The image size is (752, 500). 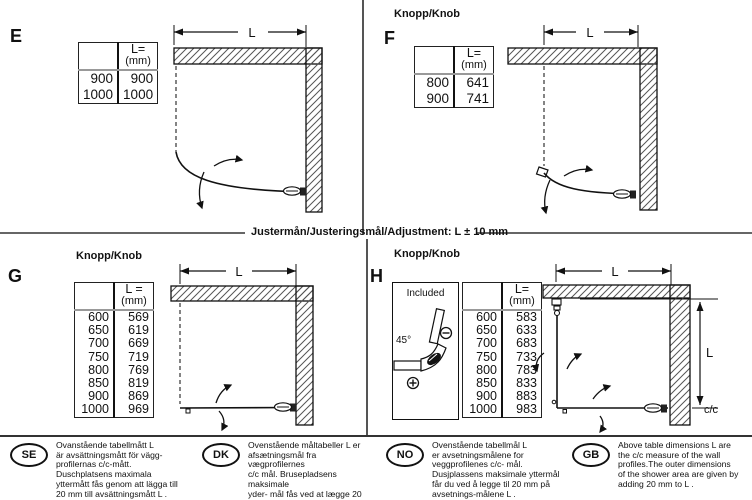 I want to click on table-row: 650 619, so click(x=114, y=330).